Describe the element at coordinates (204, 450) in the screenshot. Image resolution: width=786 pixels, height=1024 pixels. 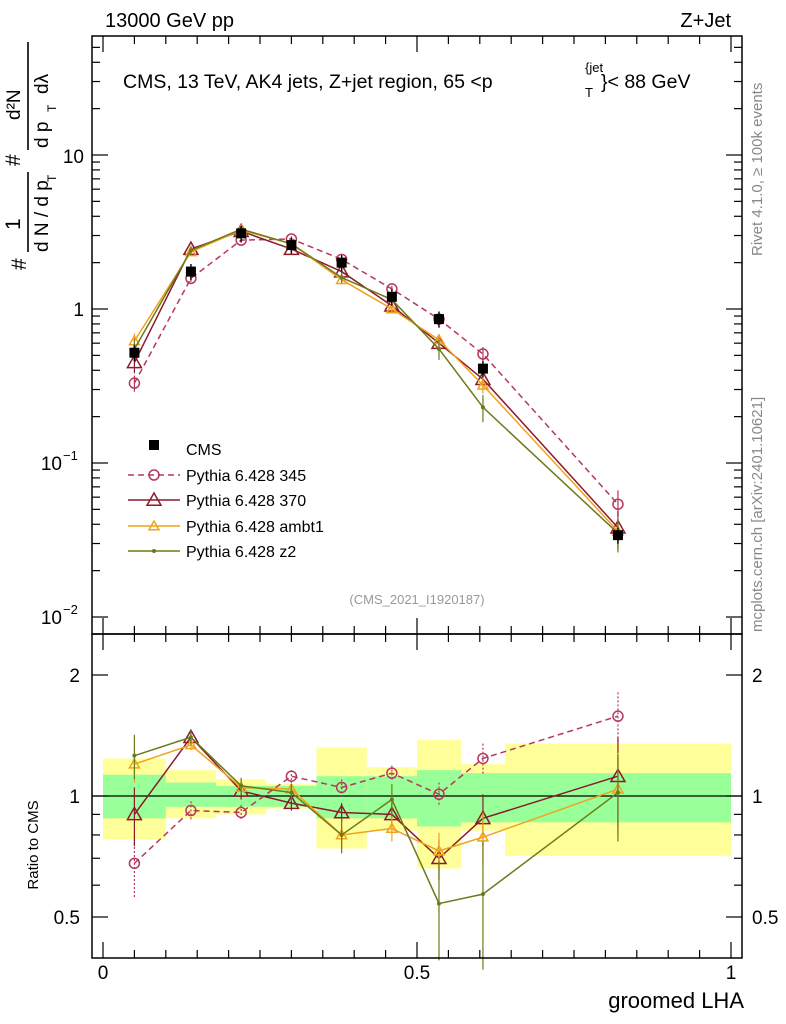
I see `legend-label-cms: CMS` at that location.